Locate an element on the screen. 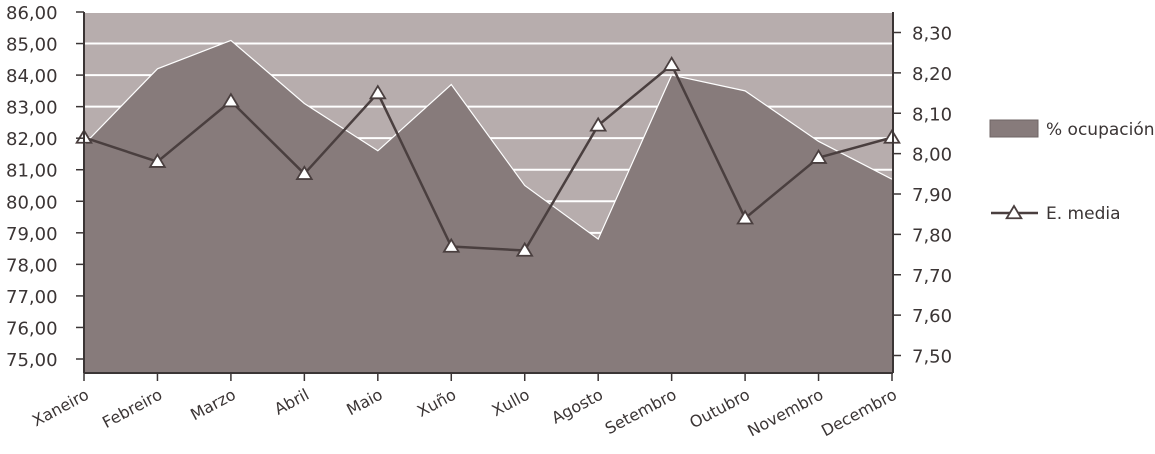 The width and height of the screenshot is (1155, 454). legend-swatch-ocupacion is located at coordinates (1014, 128).